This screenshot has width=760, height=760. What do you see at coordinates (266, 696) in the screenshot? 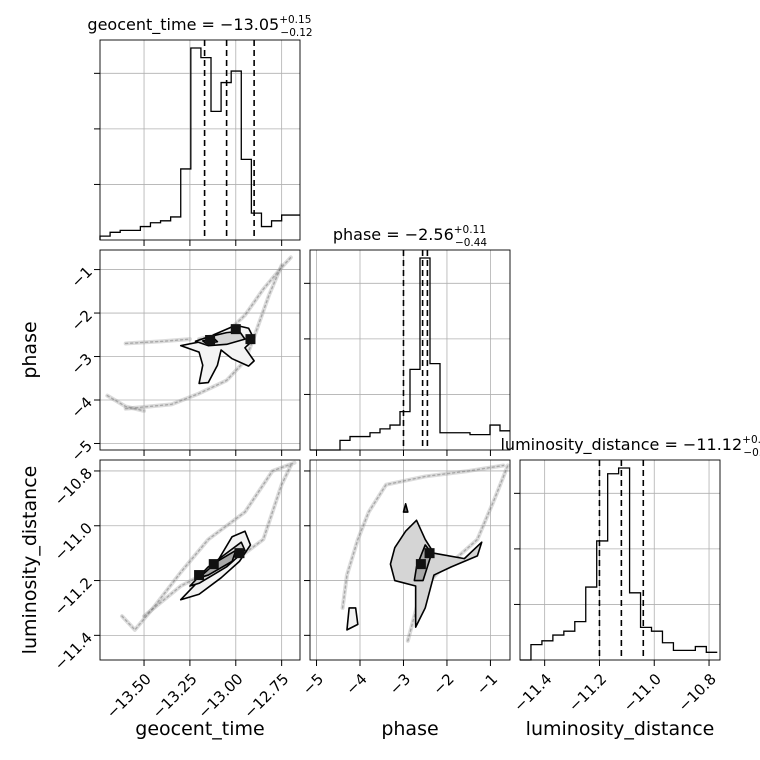
I see `x-tick-label: −12.75` at bounding box center [266, 696].